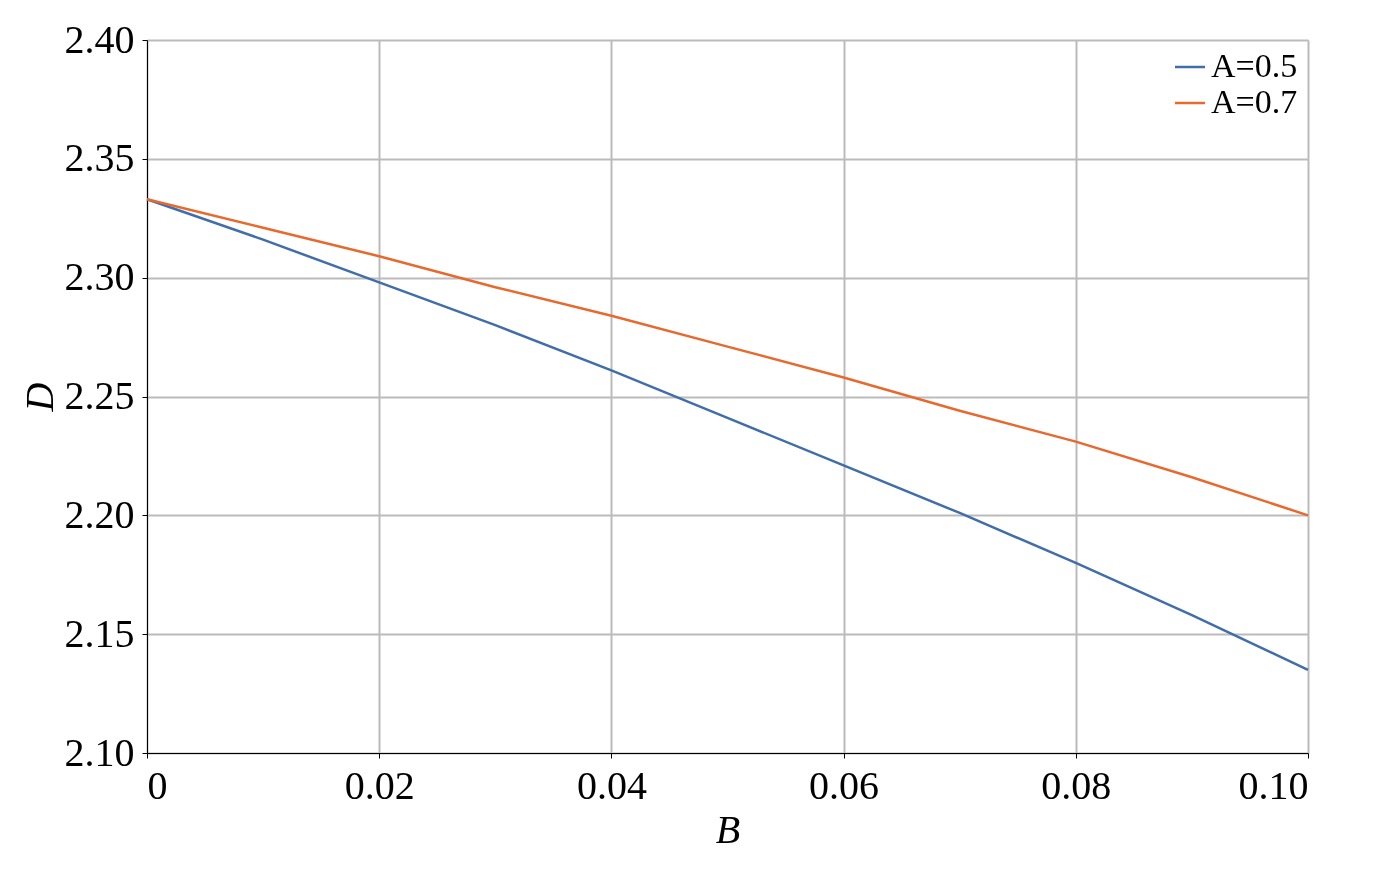 The image size is (1378, 878). Describe the element at coordinates (728, 829) in the screenshot. I see `x-axis-title: B` at that location.